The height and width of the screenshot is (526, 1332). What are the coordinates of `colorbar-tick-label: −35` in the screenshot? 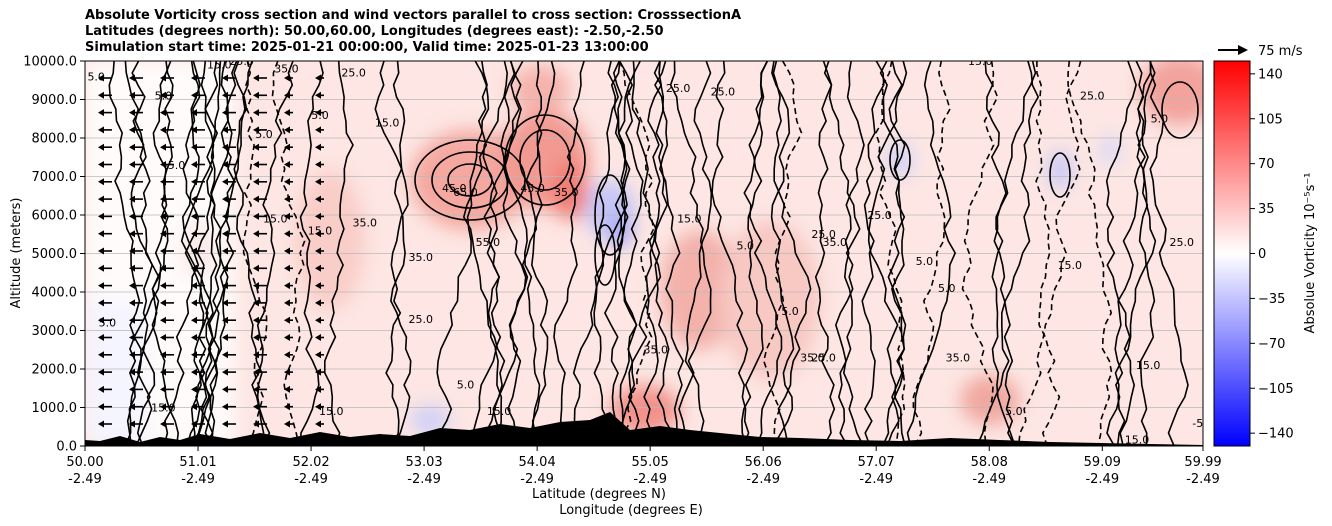 It's located at (1271, 299).